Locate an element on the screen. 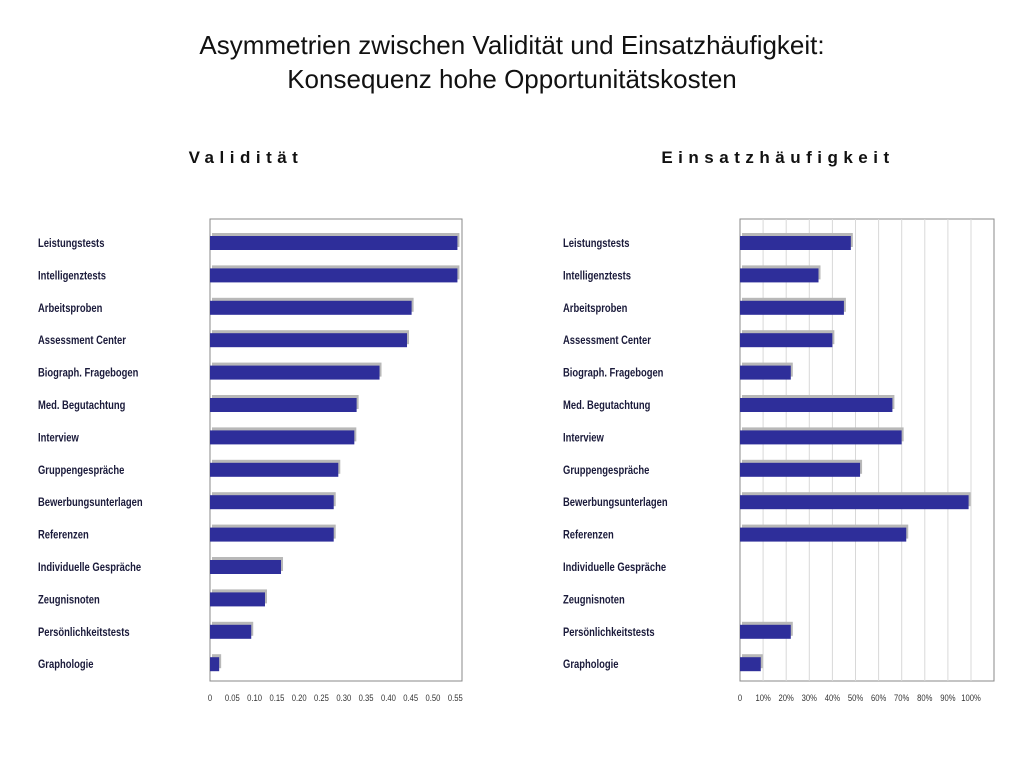  validity-tick-label: 0.55 is located at coordinates (455, 697).